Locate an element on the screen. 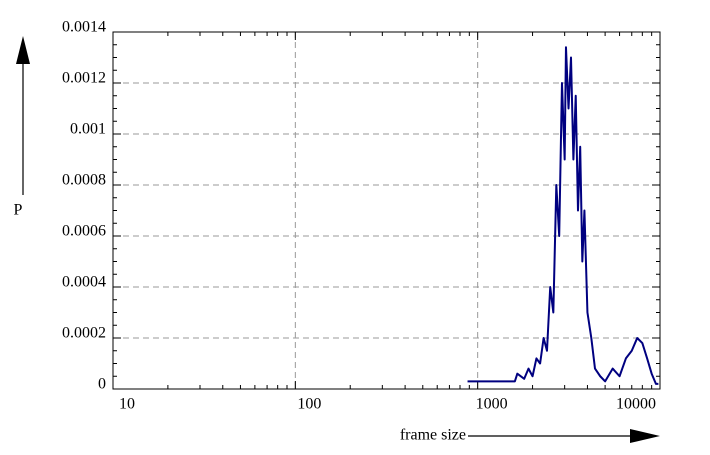 The width and height of the screenshot is (710, 455). y-arrow-head is located at coordinates (23, 50).